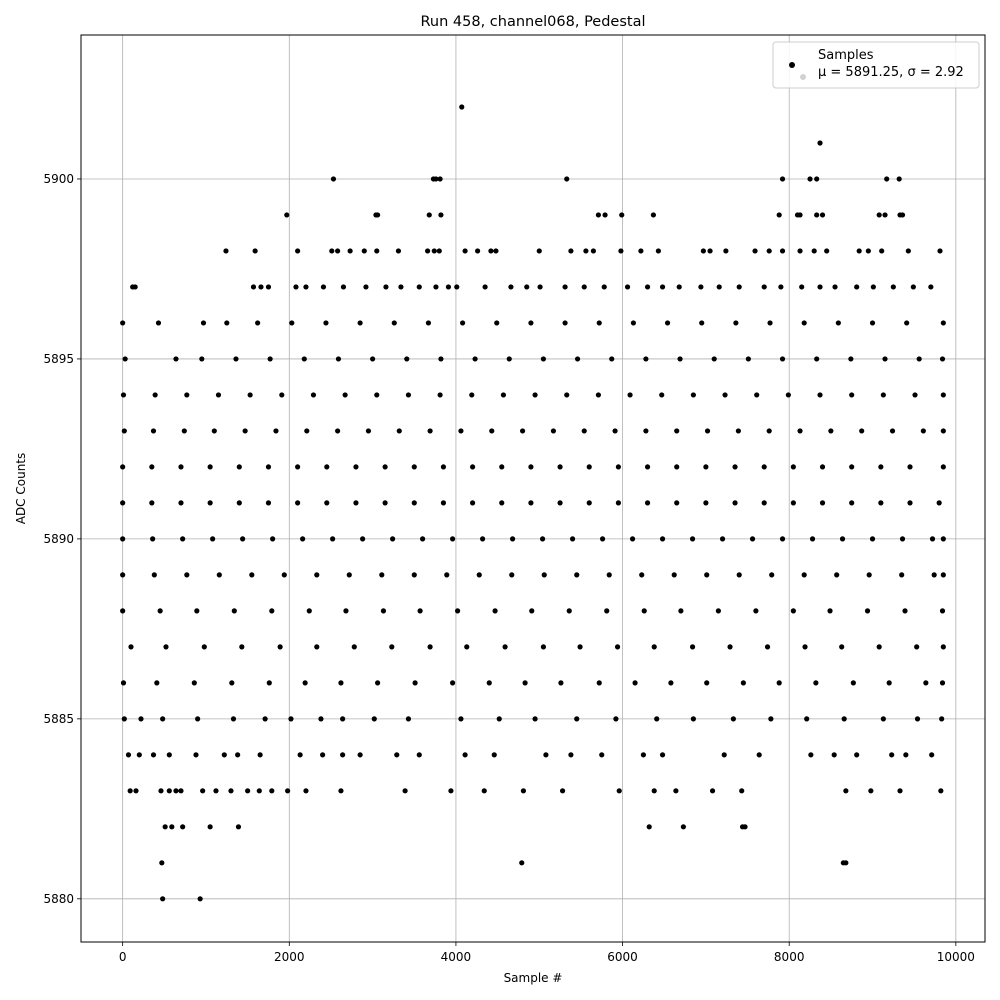  What do you see at coordinates (21, 489) in the screenshot?
I see `y-axis-label: ADC Counts` at bounding box center [21, 489].